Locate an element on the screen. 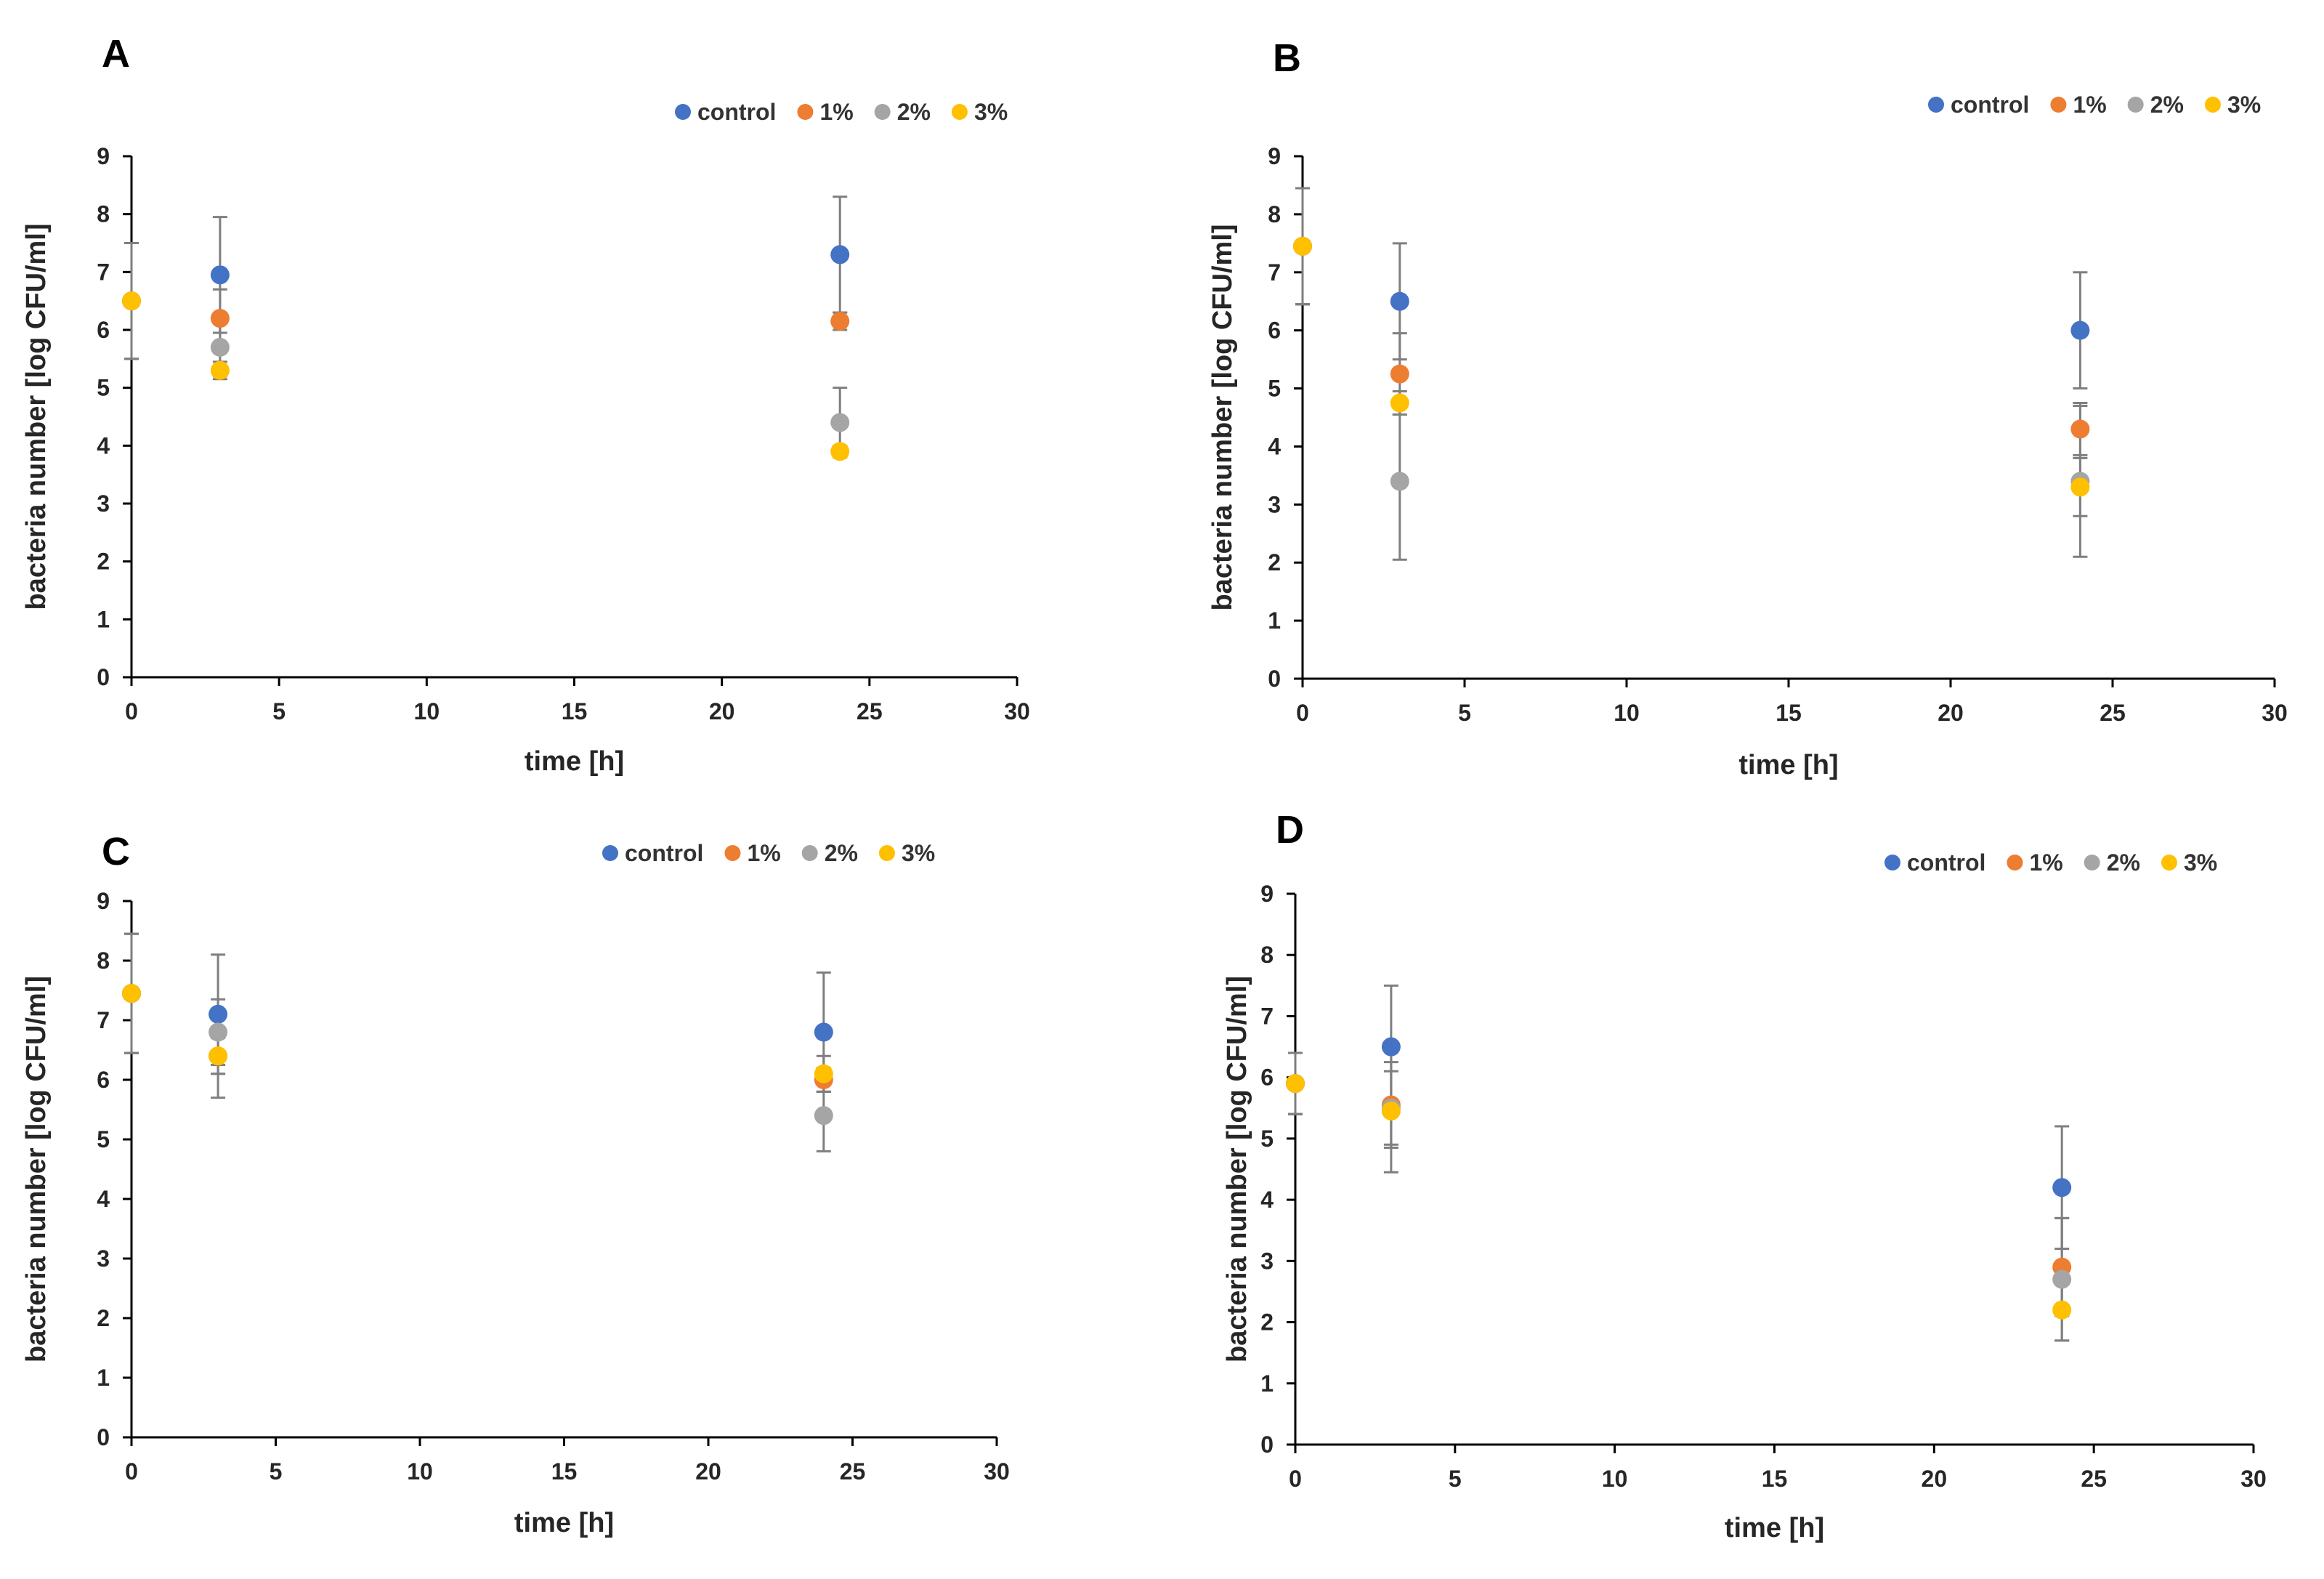  panel-label: B is located at coordinates (1287, 58).